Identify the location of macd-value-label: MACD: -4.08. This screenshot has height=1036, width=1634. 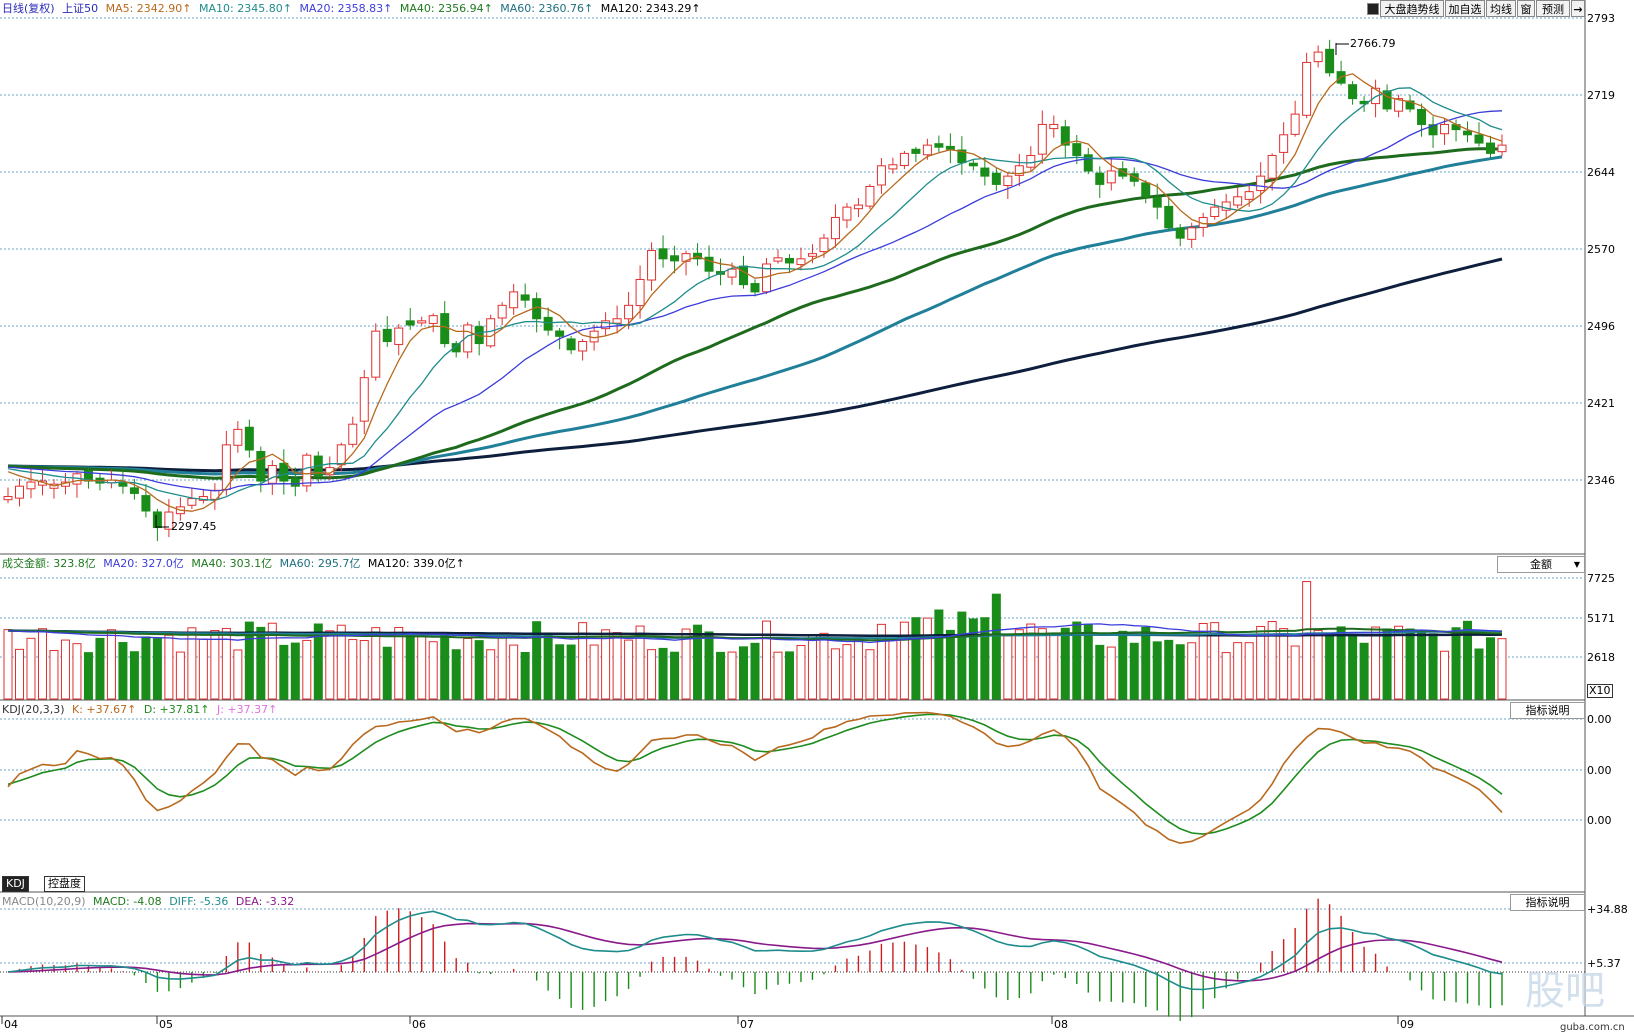
(127, 901).